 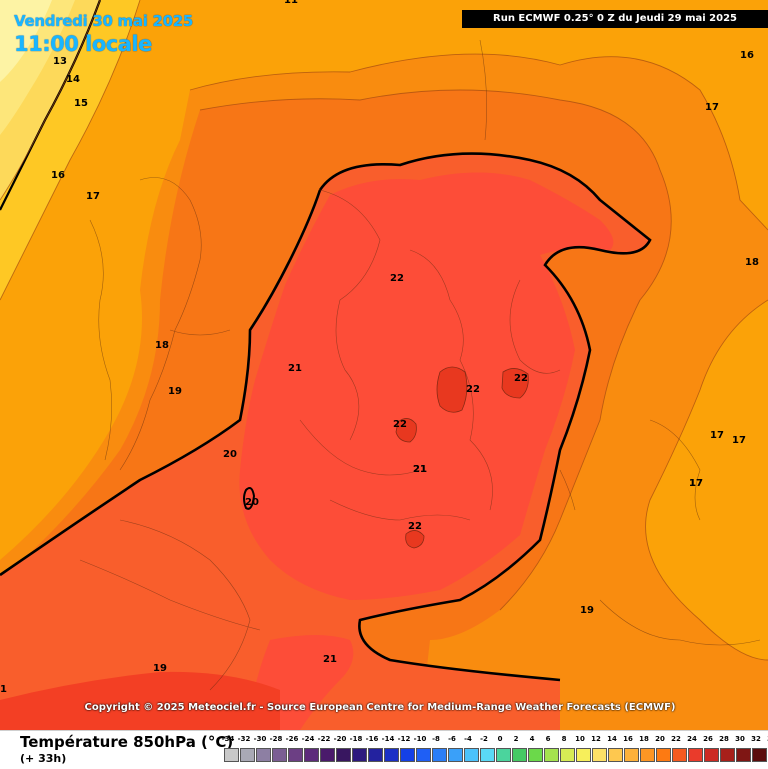 What do you see at coordinates (324, 739) in the screenshot?
I see `scale-tick-label: -22` at bounding box center [324, 739].